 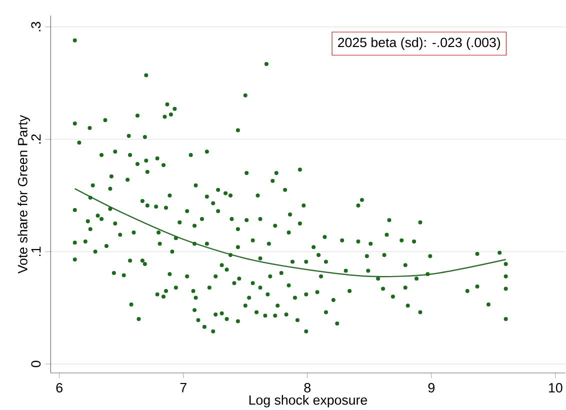 What do you see at coordinates (36, 364) in the screenshot?
I see `y-tick-label: 0` at bounding box center [36, 364].